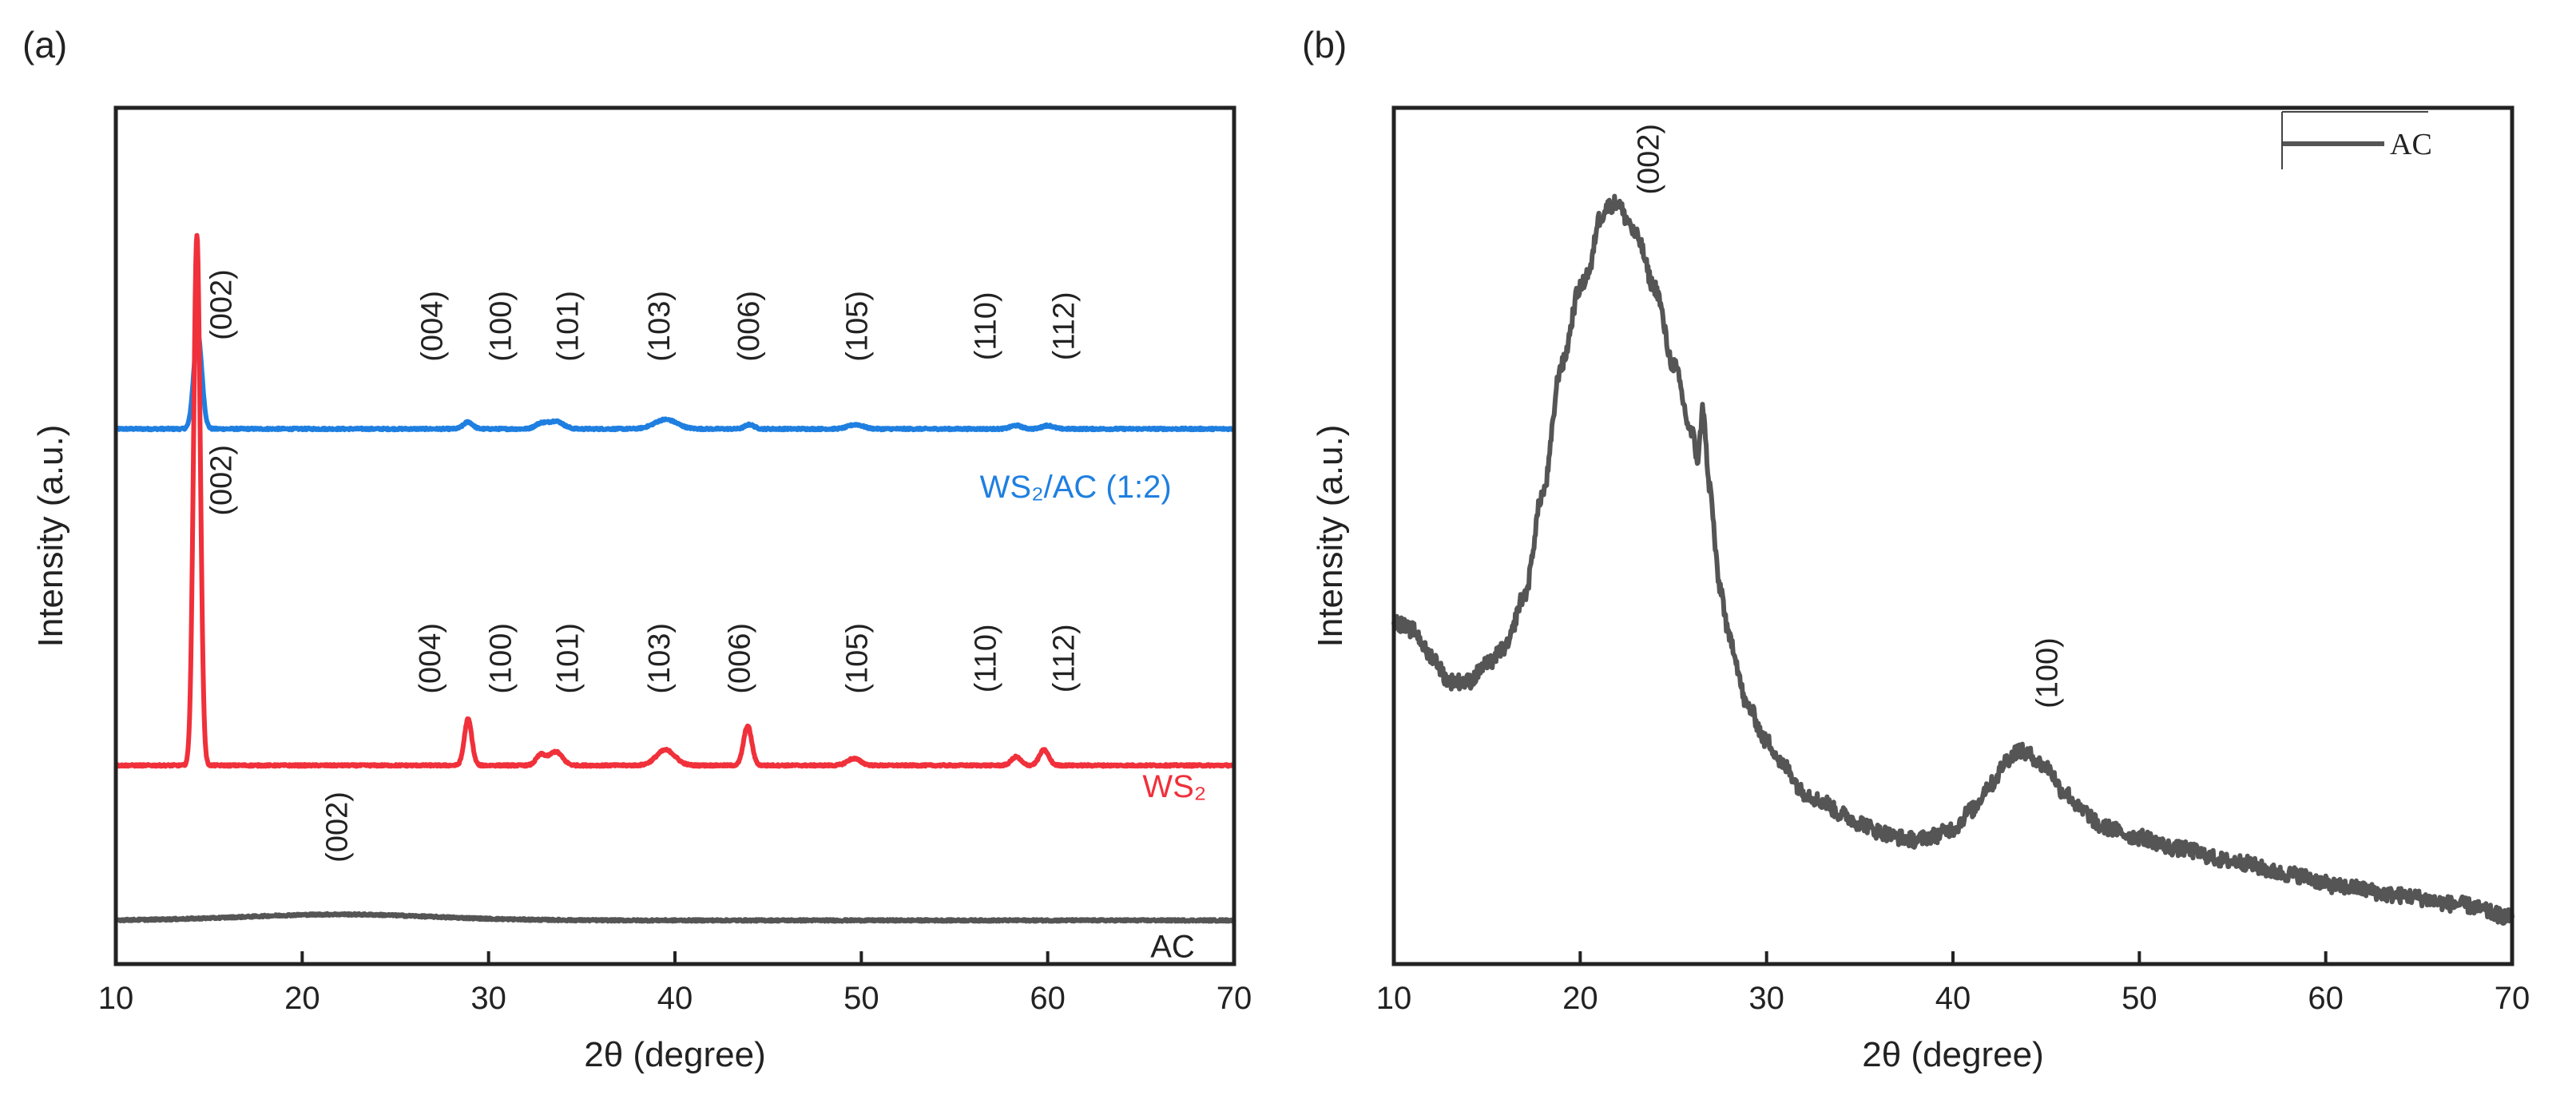 The height and width of the screenshot is (1115, 2576). Describe the element at coordinates (1174, 786) in the screenshot. I see `series-label: WS₂` at that location.